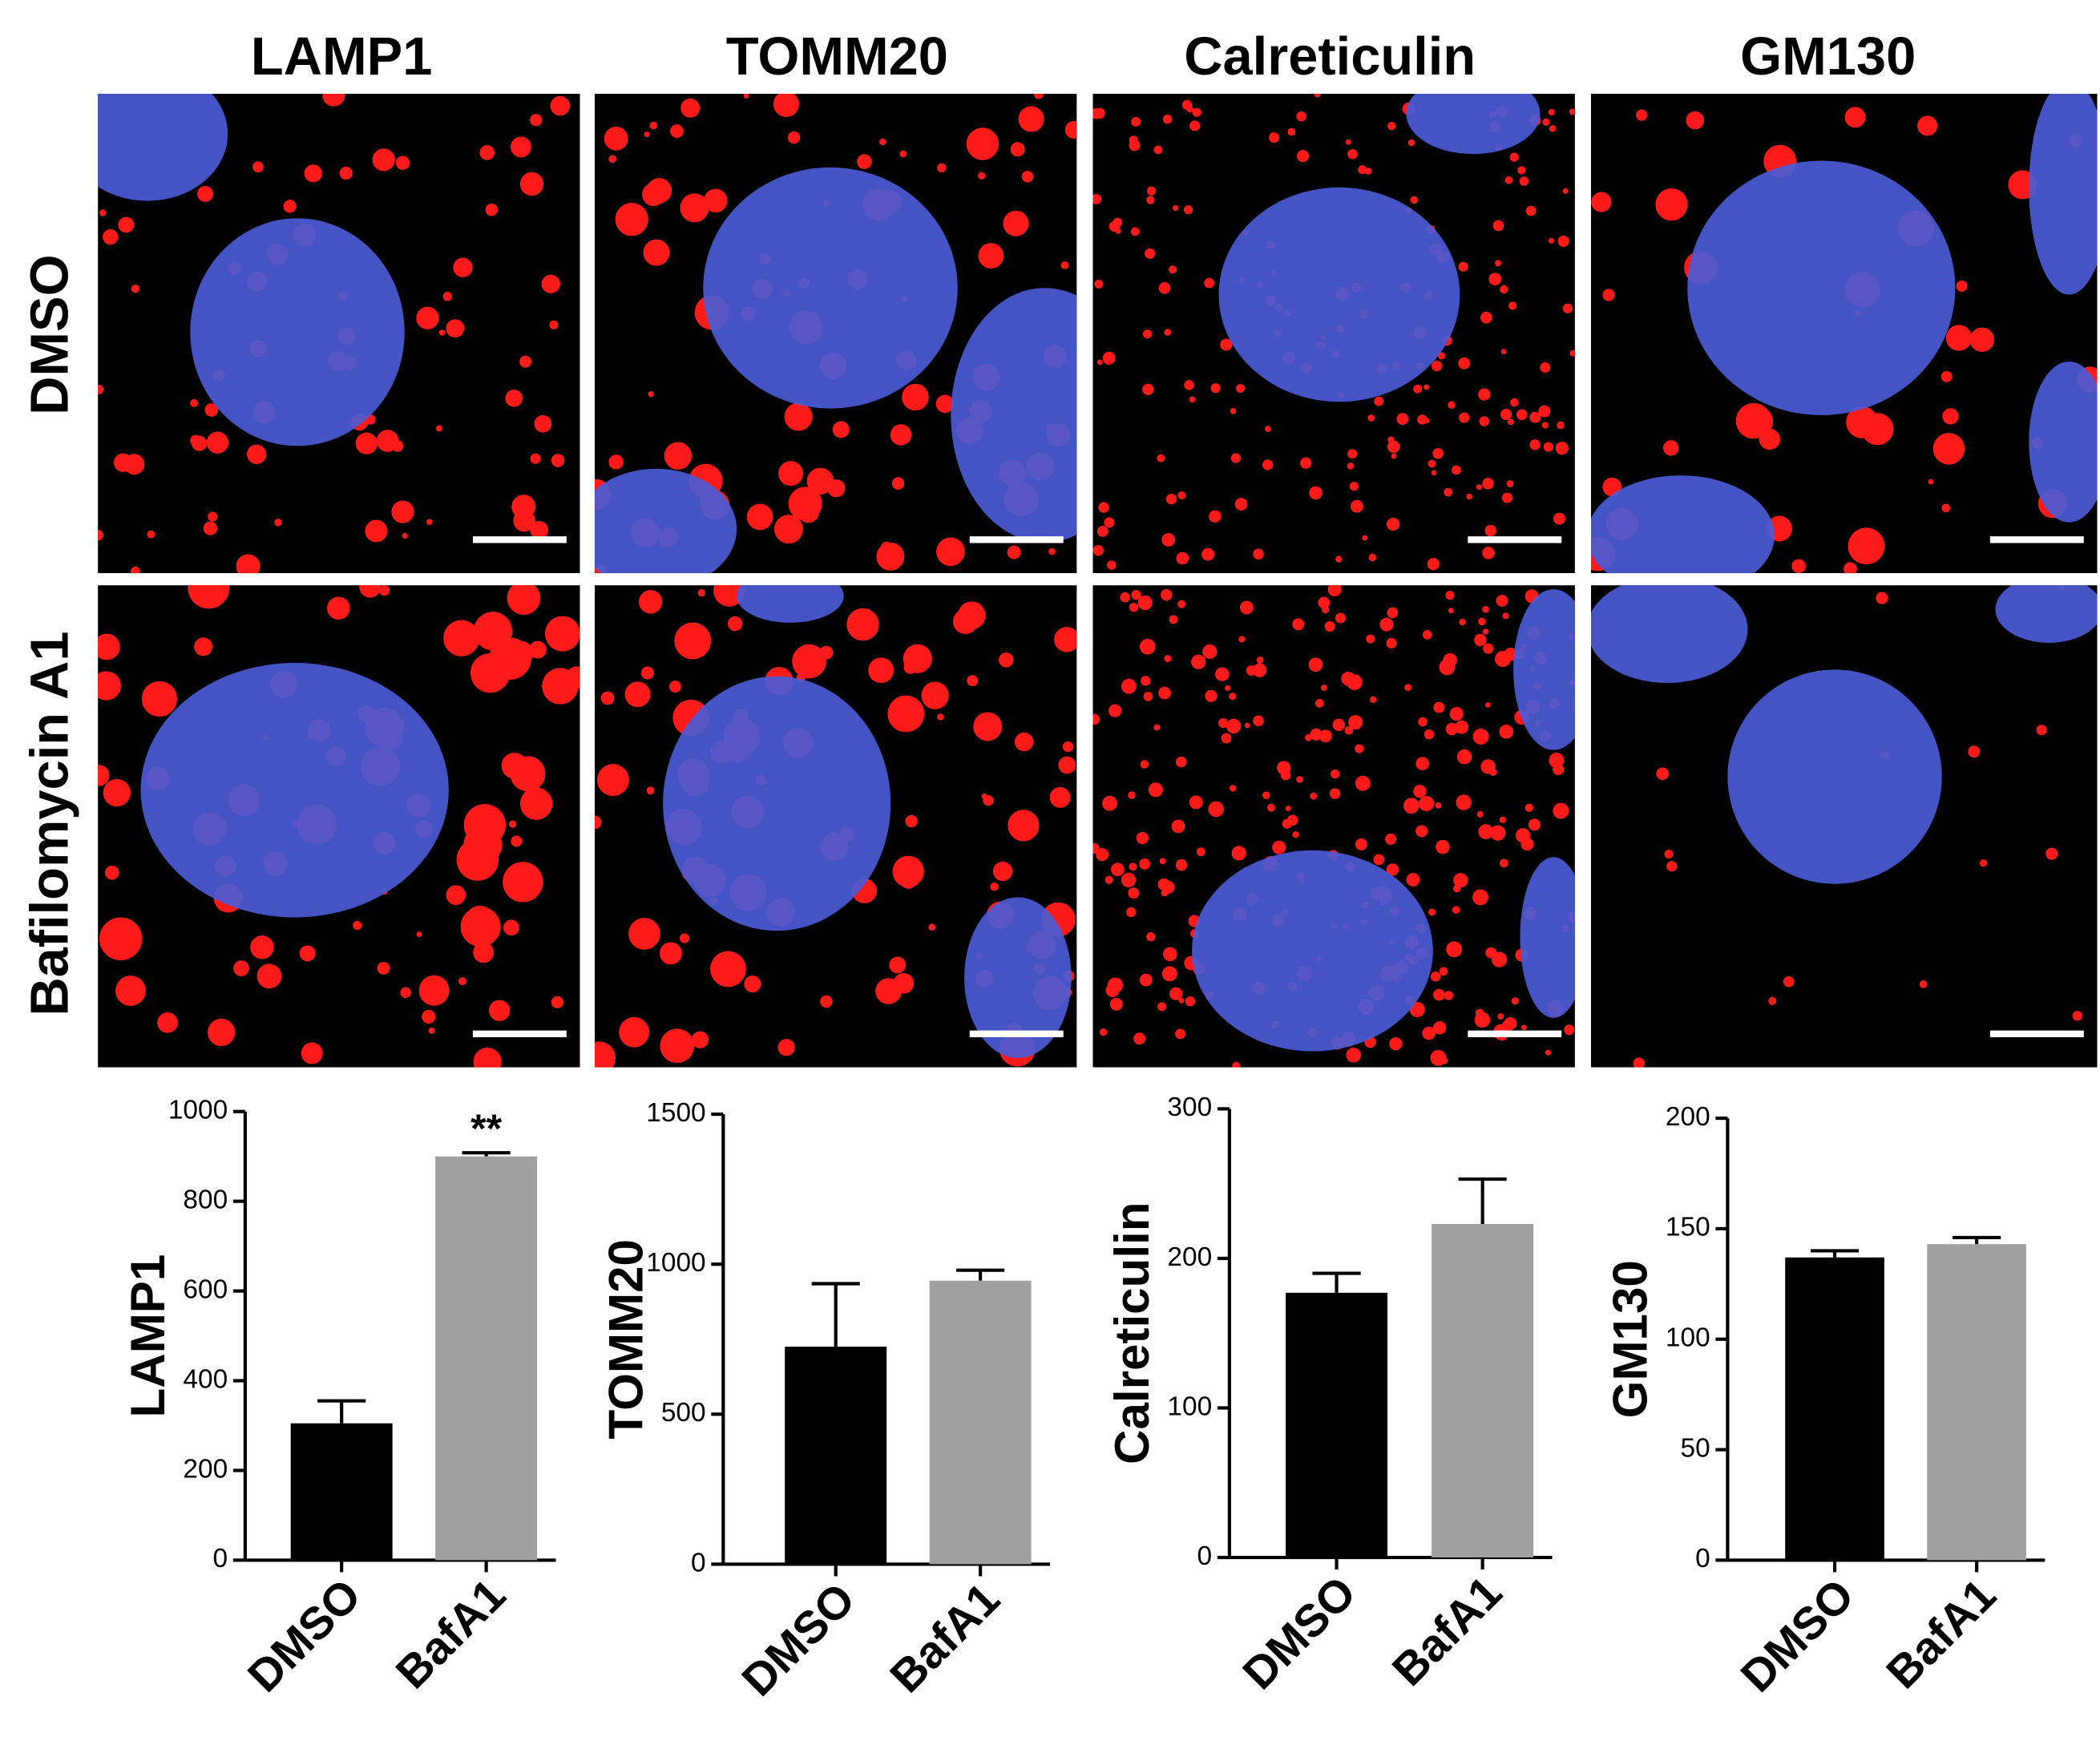 The image size is (2100, 1753). I want to click on bar, so click(836, 1456).